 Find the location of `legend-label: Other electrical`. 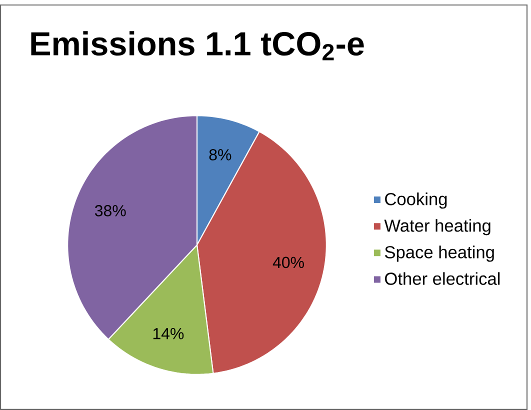

legend-label: Other electrical is located at coordinates (442, 278).